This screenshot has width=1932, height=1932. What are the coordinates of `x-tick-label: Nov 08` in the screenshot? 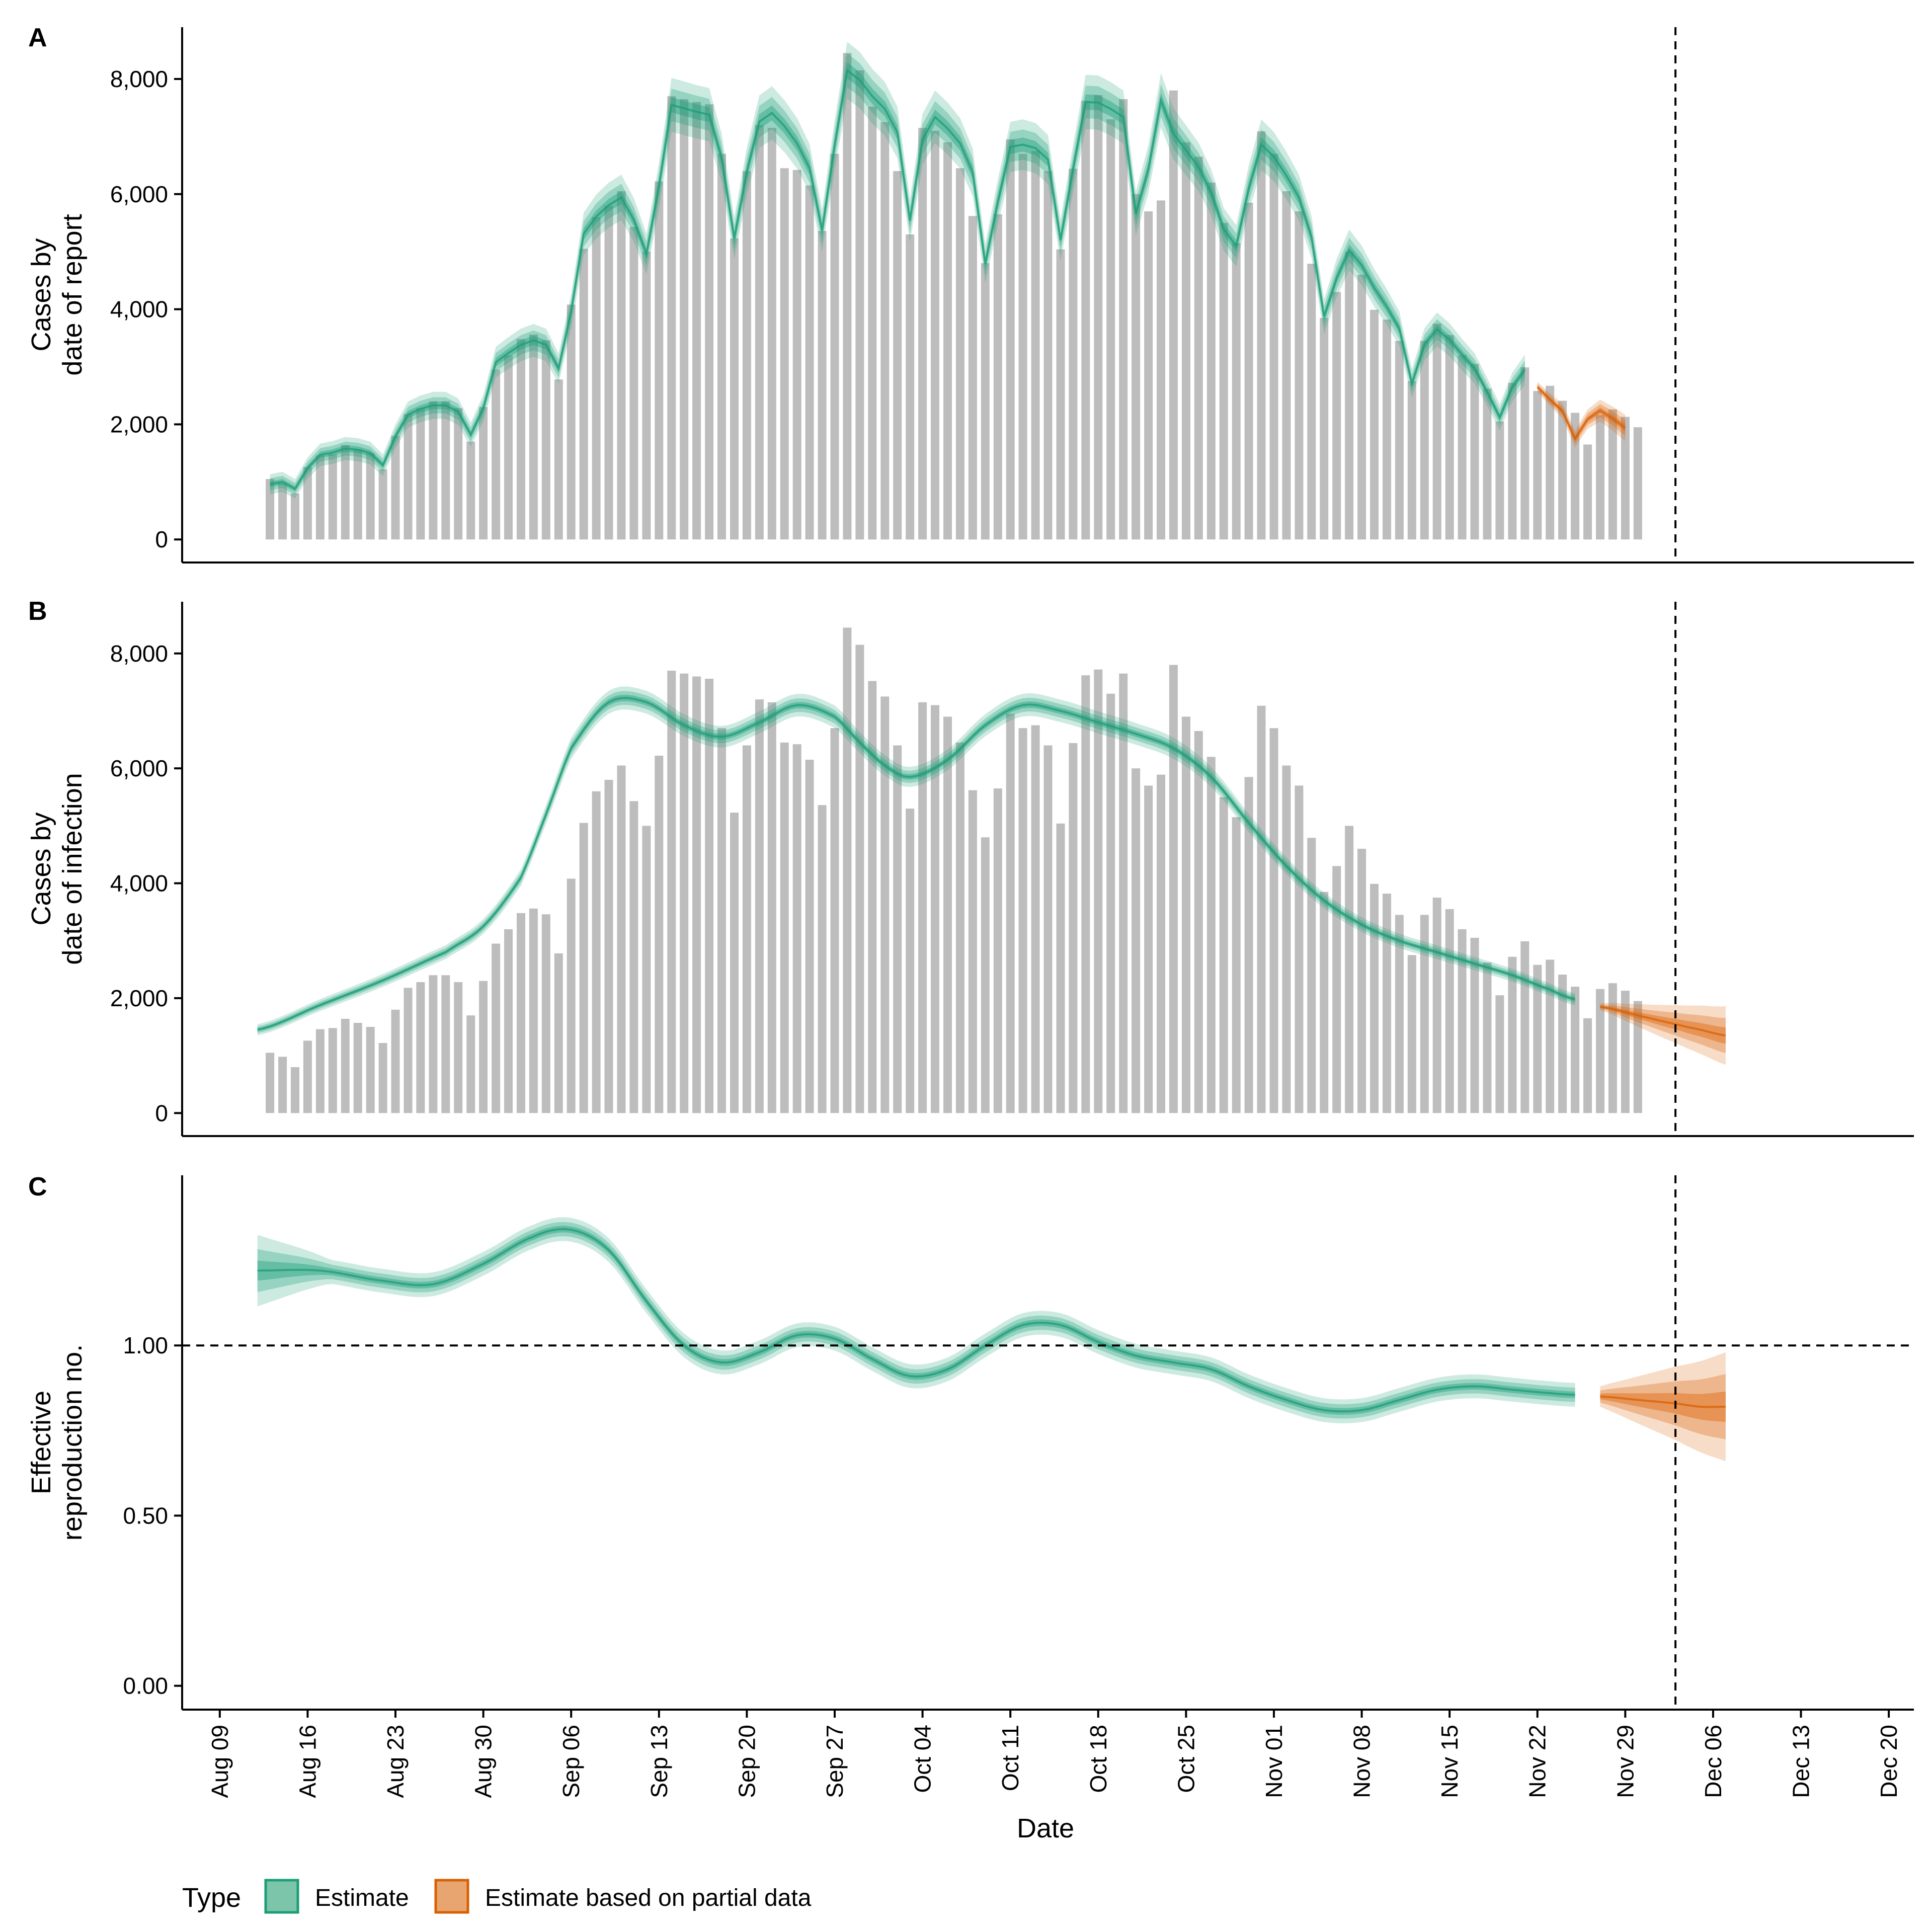 It's located at (1362, 1761).